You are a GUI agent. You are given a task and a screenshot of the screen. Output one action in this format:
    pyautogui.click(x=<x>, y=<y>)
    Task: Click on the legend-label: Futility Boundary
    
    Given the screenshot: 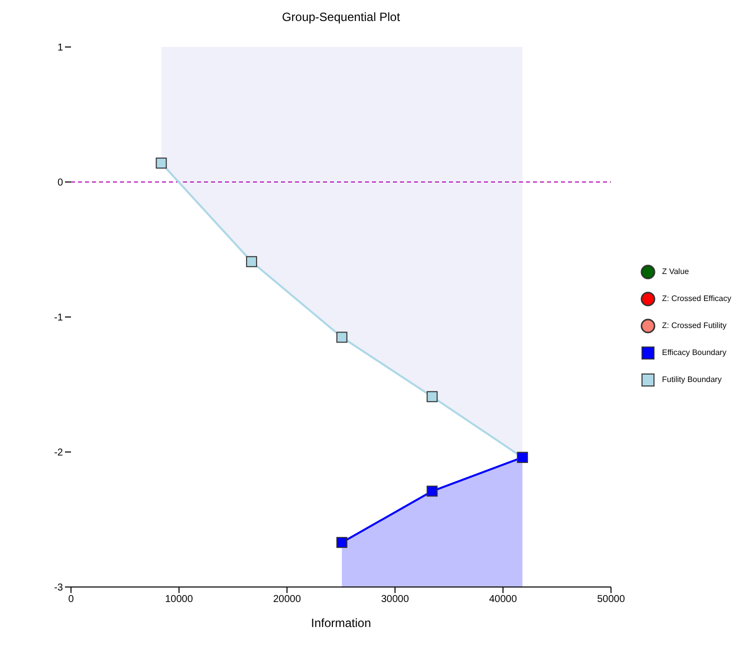 What is the action you would take?
    pyautogui.click(x=692, y=379)
    